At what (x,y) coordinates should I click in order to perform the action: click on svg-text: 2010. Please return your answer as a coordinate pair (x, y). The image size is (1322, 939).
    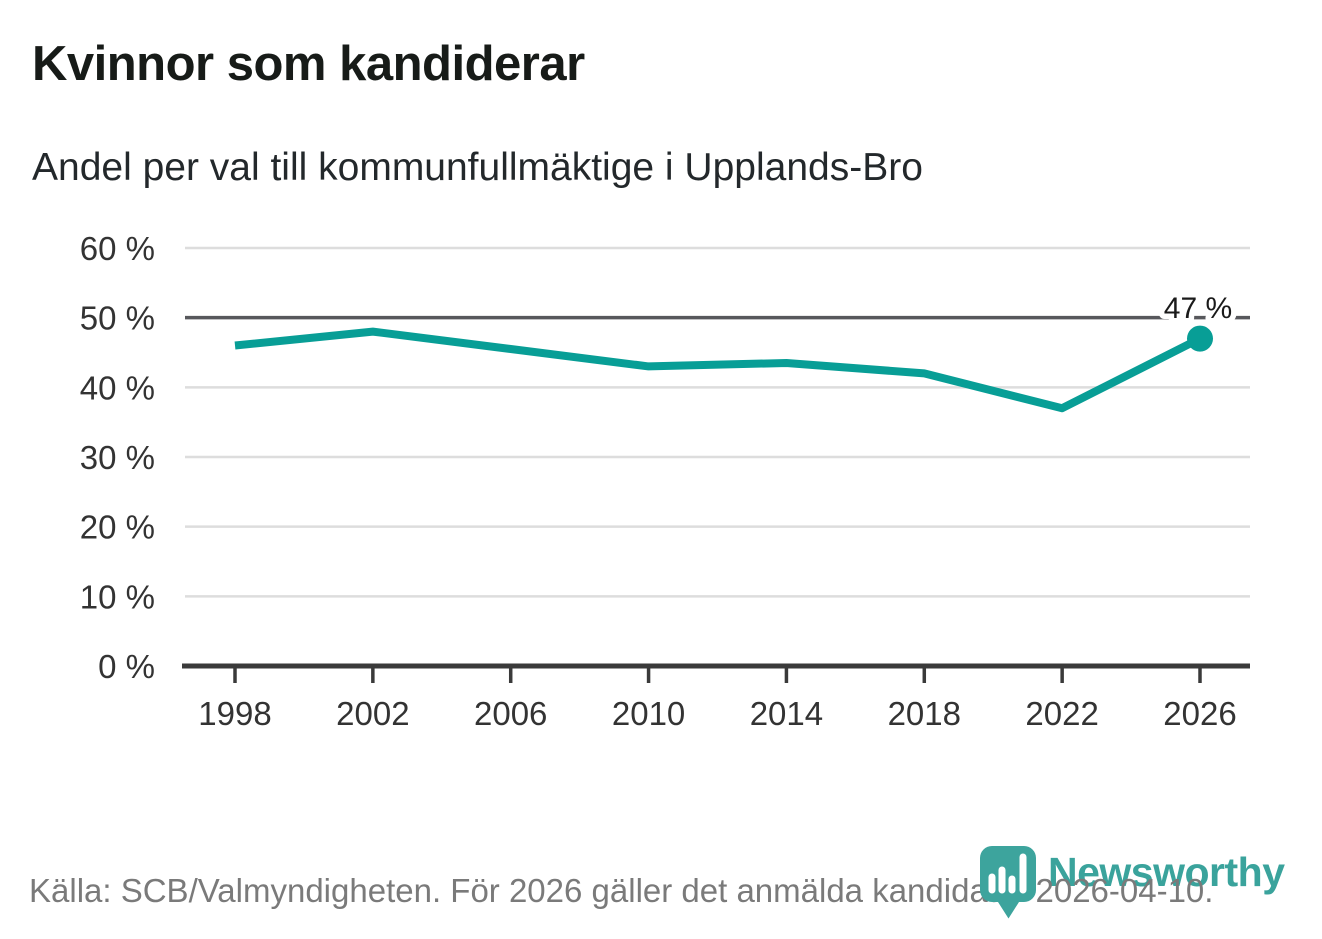
    Looking at the image, I should click on (648, 713).